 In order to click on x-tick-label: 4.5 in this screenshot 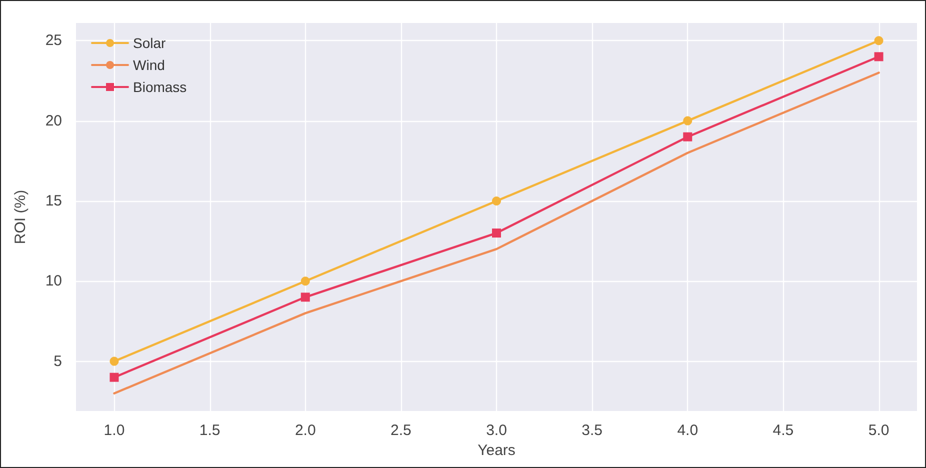, I will do `click(783, 430)`.